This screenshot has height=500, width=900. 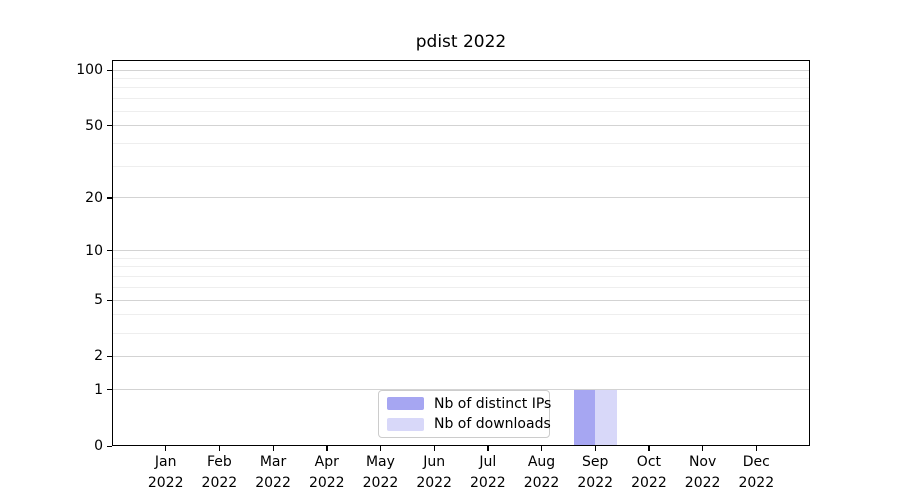 I want to click on legend-label: Nb of distinct IPs, so click(x=493, y=403).